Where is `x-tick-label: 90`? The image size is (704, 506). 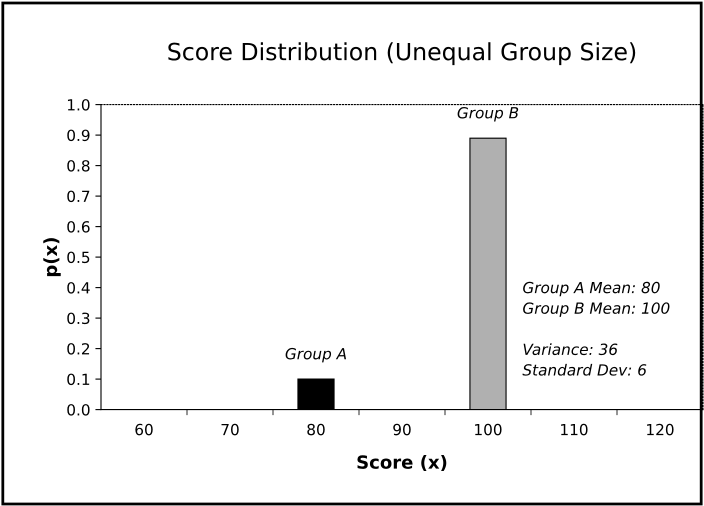 x-tick-label: 90 is located at coordinates (402, 430).